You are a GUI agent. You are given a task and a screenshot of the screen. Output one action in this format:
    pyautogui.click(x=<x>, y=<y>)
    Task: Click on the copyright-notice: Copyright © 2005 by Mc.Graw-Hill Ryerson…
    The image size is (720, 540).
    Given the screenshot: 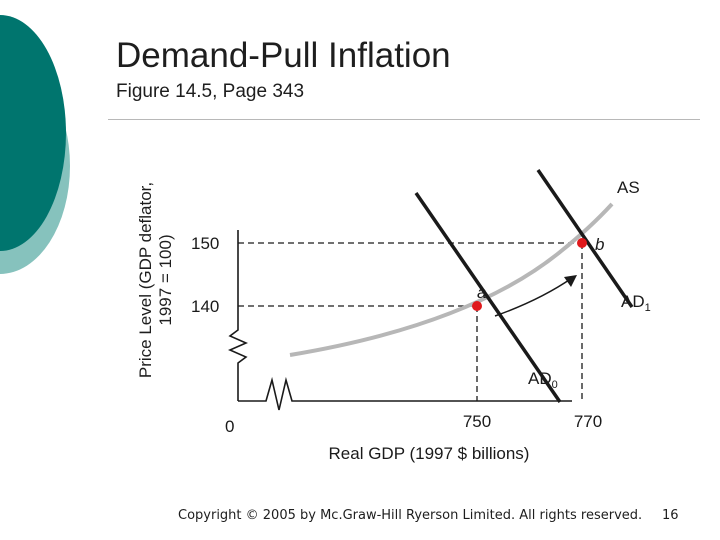 What is the action you would take?
    pyautogui.click(x=410, y=515)
    